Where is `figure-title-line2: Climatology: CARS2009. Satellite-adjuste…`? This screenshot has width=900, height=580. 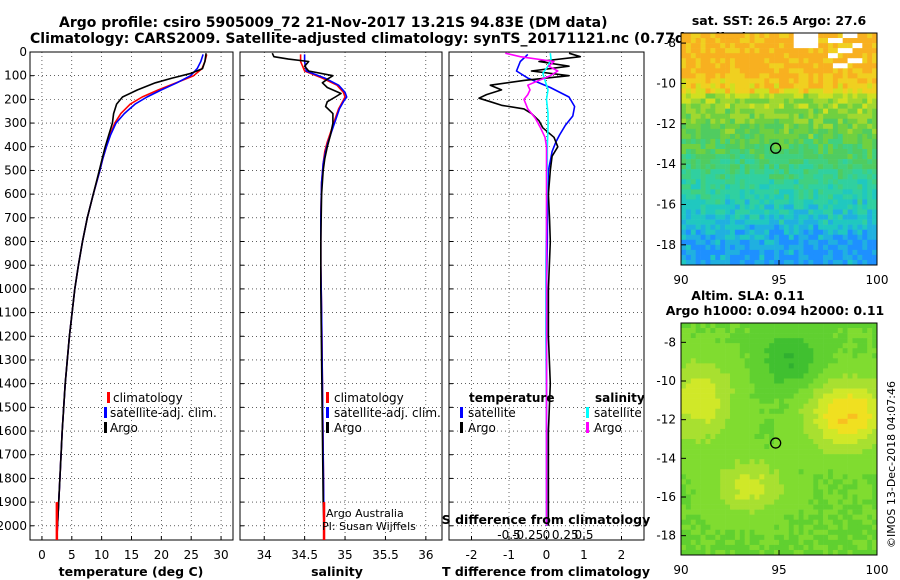 figure-title-line2: Climatology: CARS2009. Satellite-adjuste… is located at coordinates (389, 39).